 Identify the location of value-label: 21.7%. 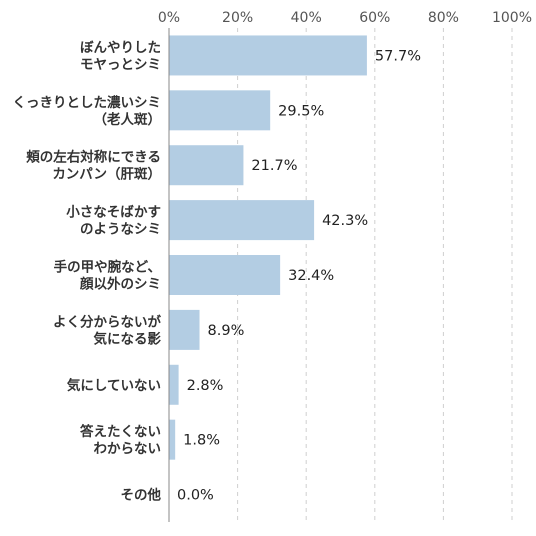
(274, 166).